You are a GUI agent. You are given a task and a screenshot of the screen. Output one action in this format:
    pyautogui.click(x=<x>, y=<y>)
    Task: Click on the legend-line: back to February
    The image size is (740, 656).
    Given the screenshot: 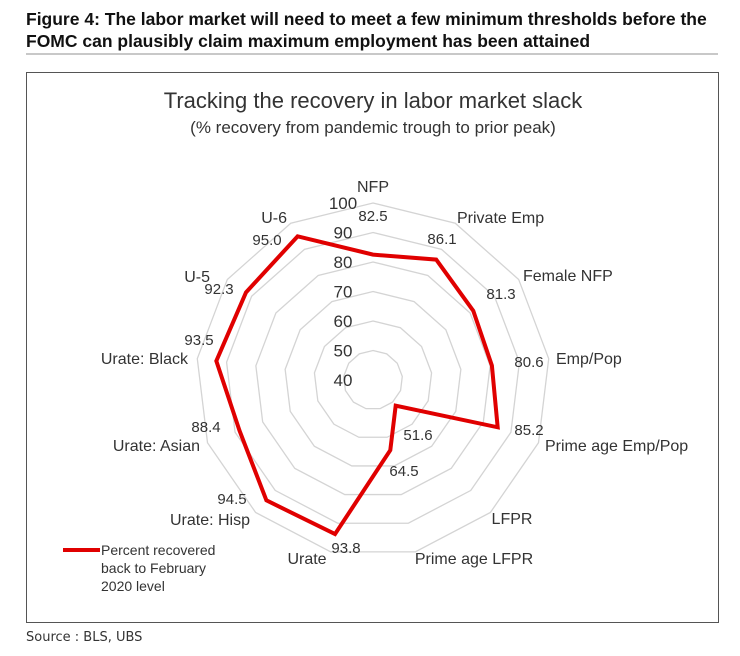 What is the action you would take?
    pyautogui.click(x=153, y=568)
    